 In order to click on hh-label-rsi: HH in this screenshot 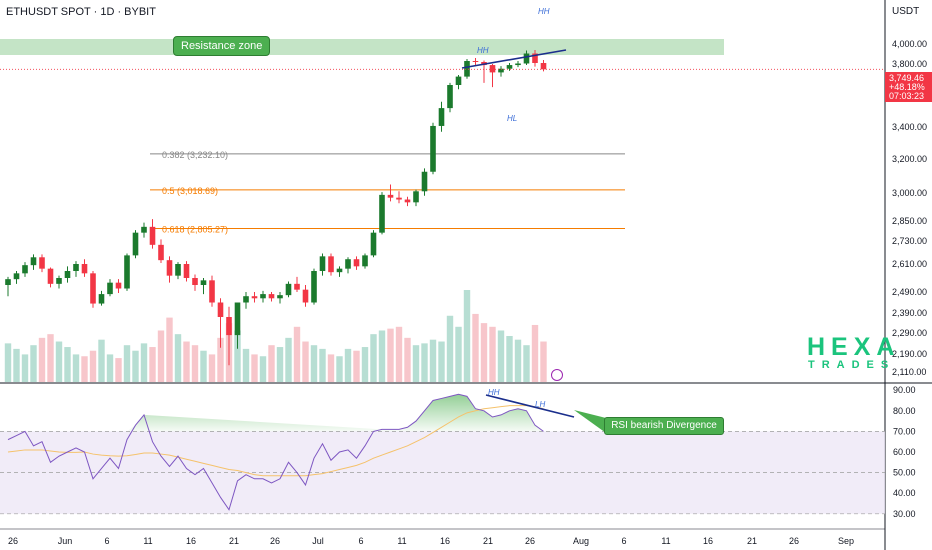, I will do `click(494, 392)`.